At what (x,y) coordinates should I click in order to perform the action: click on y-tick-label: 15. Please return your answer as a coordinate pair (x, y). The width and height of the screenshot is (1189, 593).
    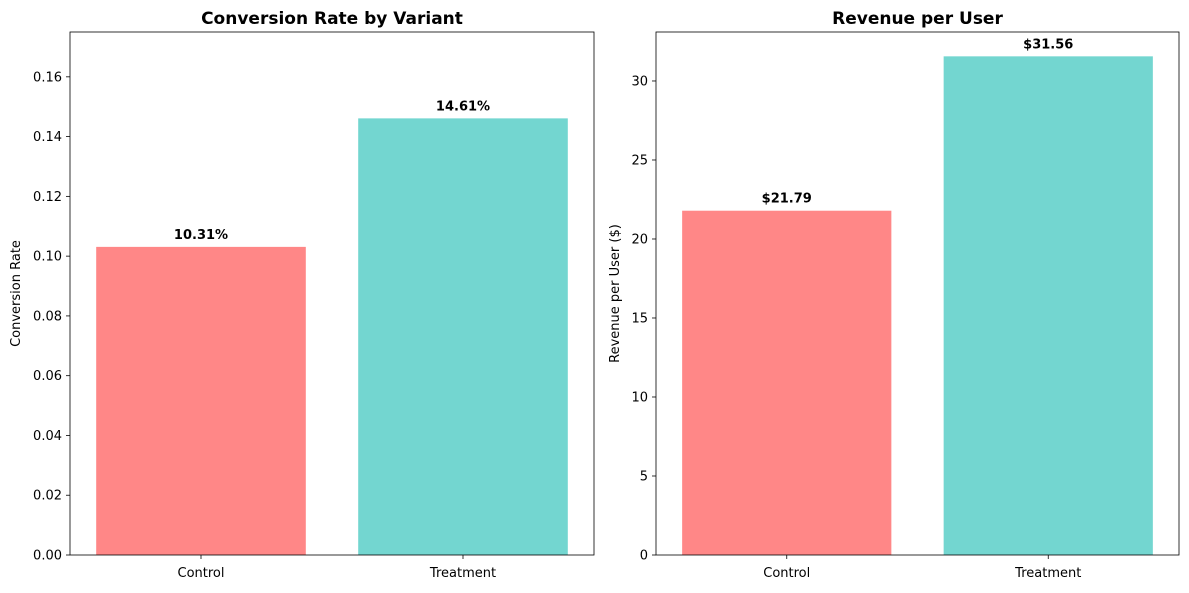
    Looking at the image, I should click on (639, 318).